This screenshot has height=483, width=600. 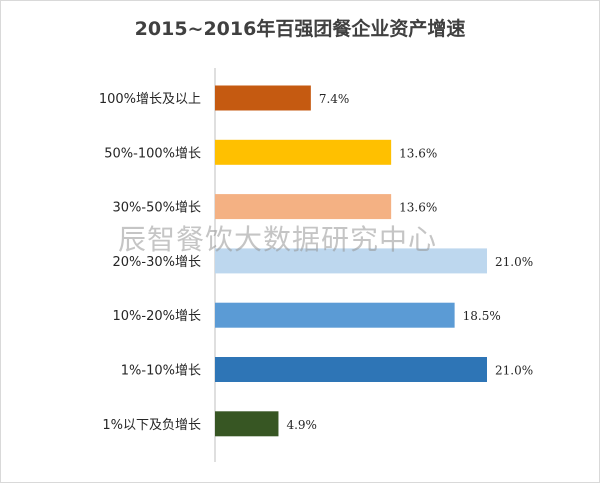 What do you see at coordinates (334, 99) in the screenshot?
I see `value-label-0: 7.4%` at bounding box center [334, 99].